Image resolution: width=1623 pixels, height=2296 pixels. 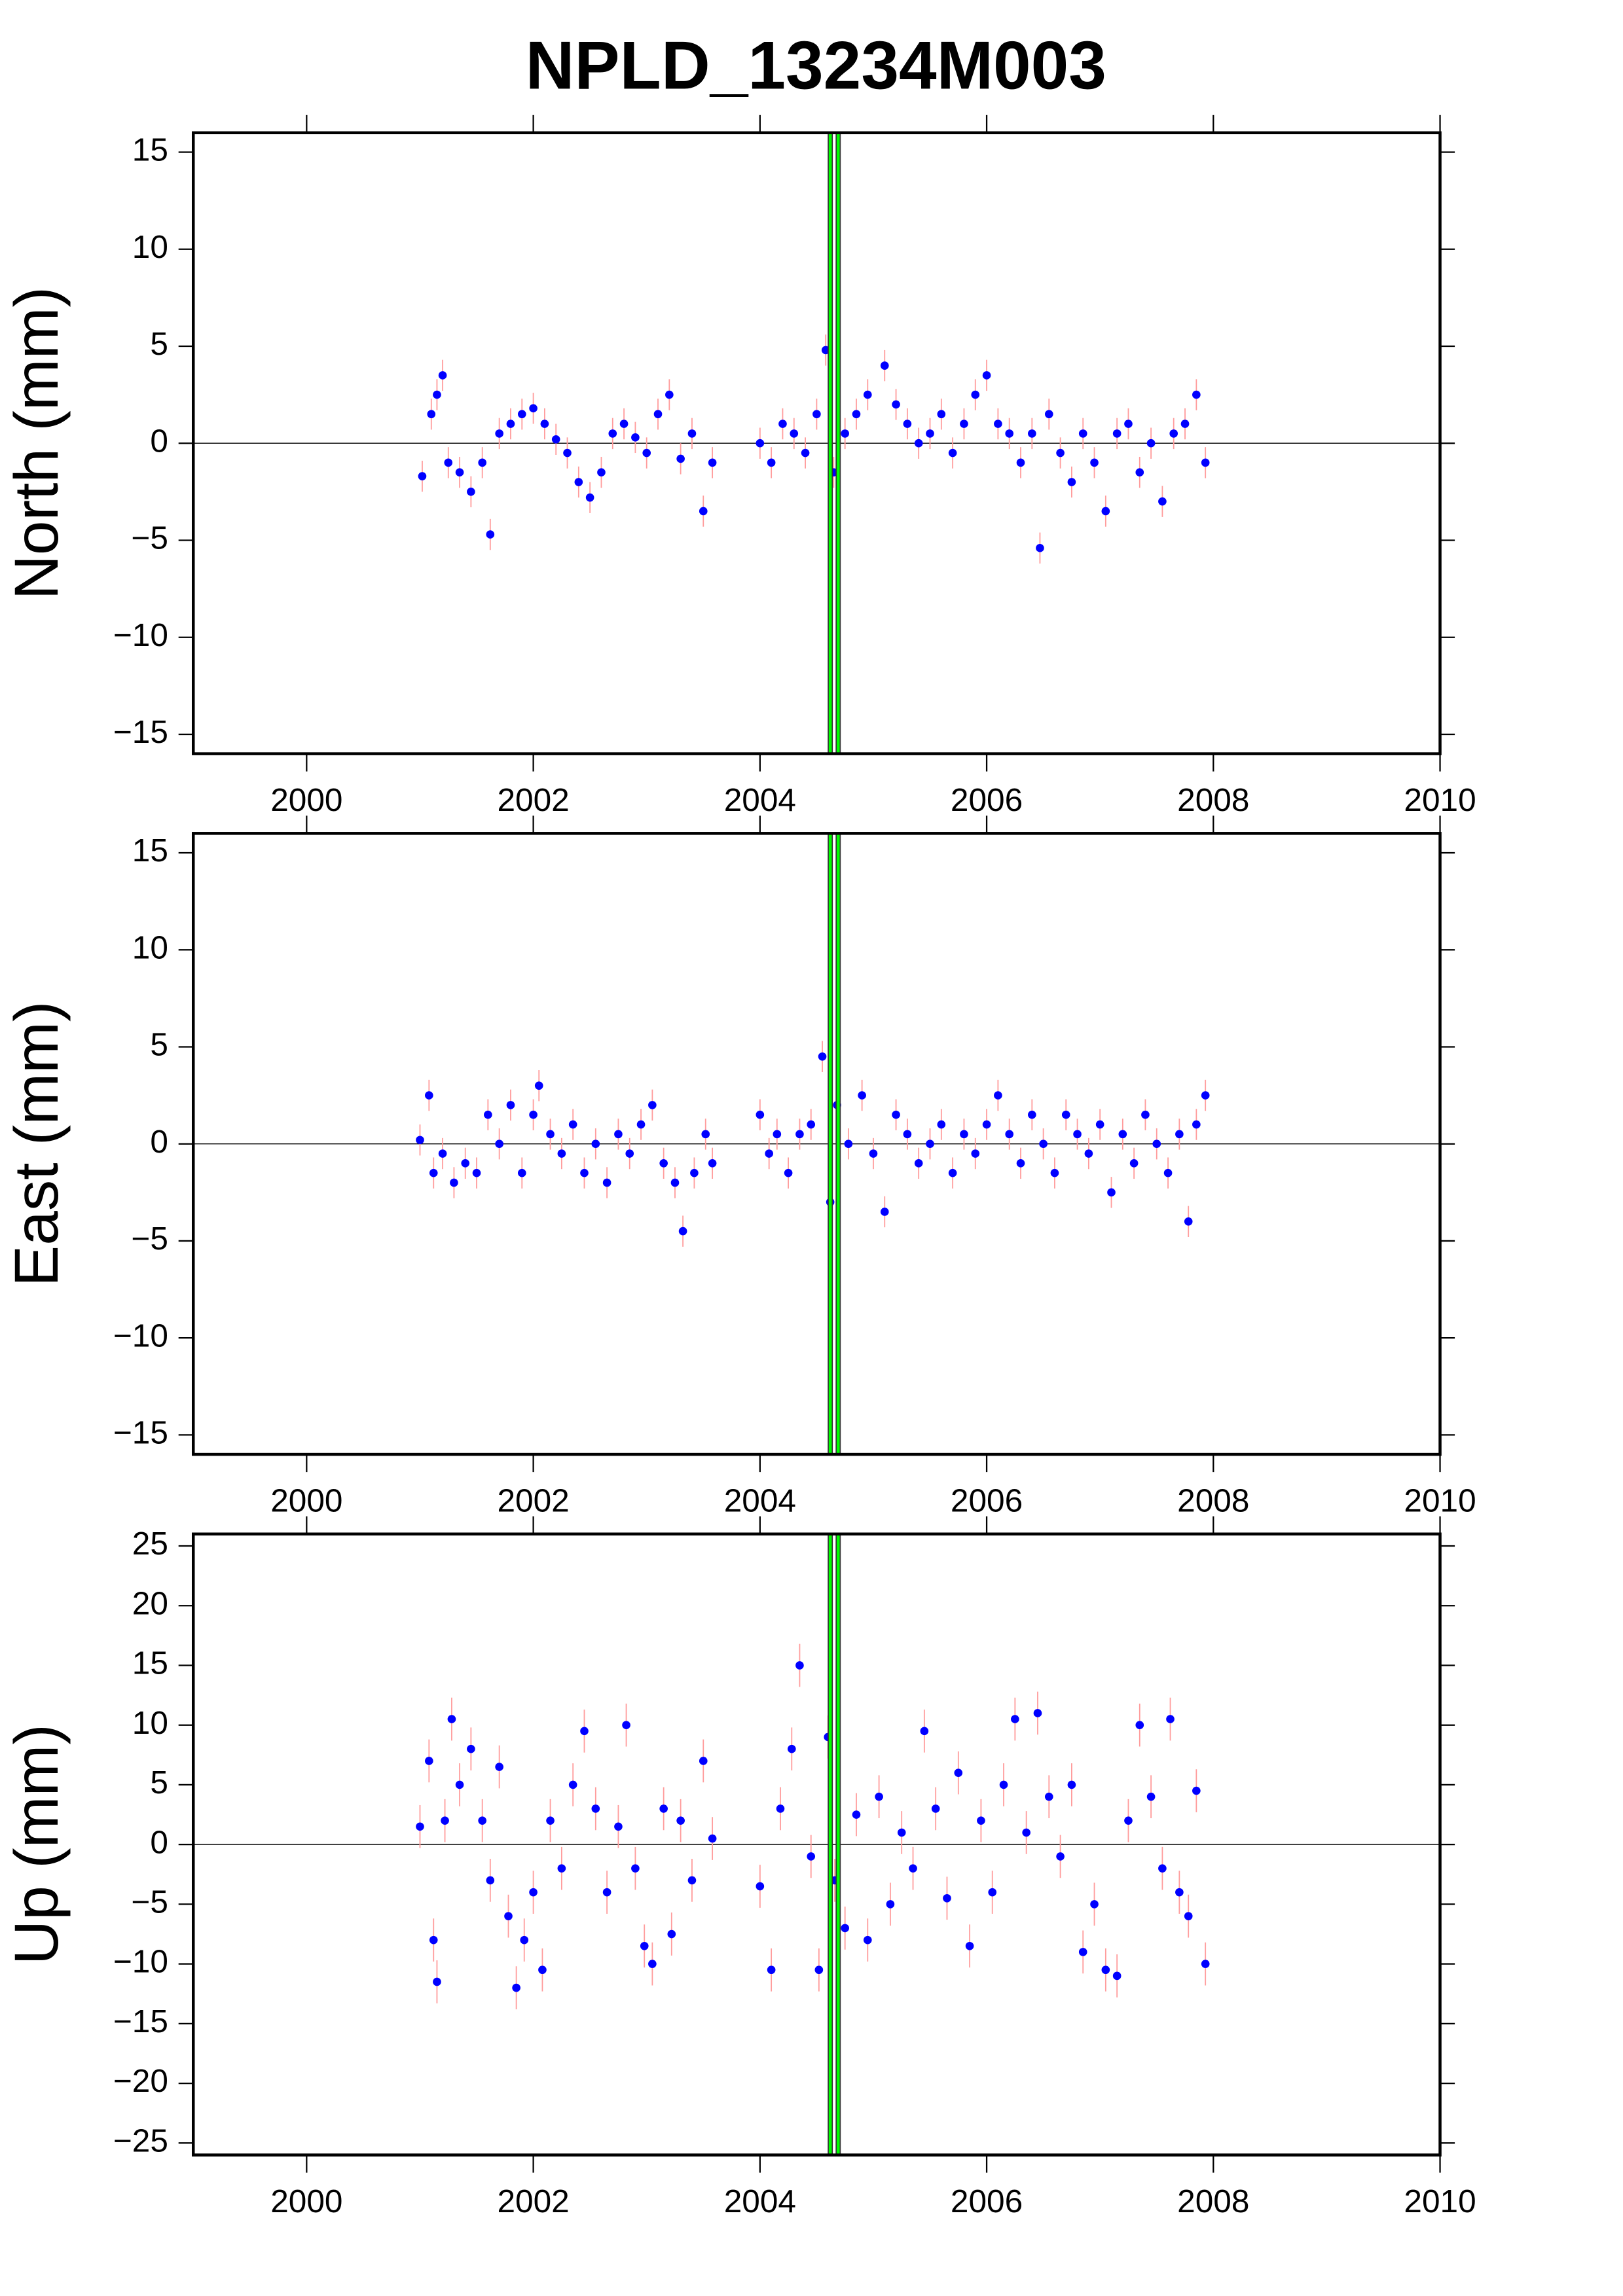 What do you see at coordinates (150, 850) in the screenshot?
I see `y-tick-label: 15` at bounding box center [150, 850].